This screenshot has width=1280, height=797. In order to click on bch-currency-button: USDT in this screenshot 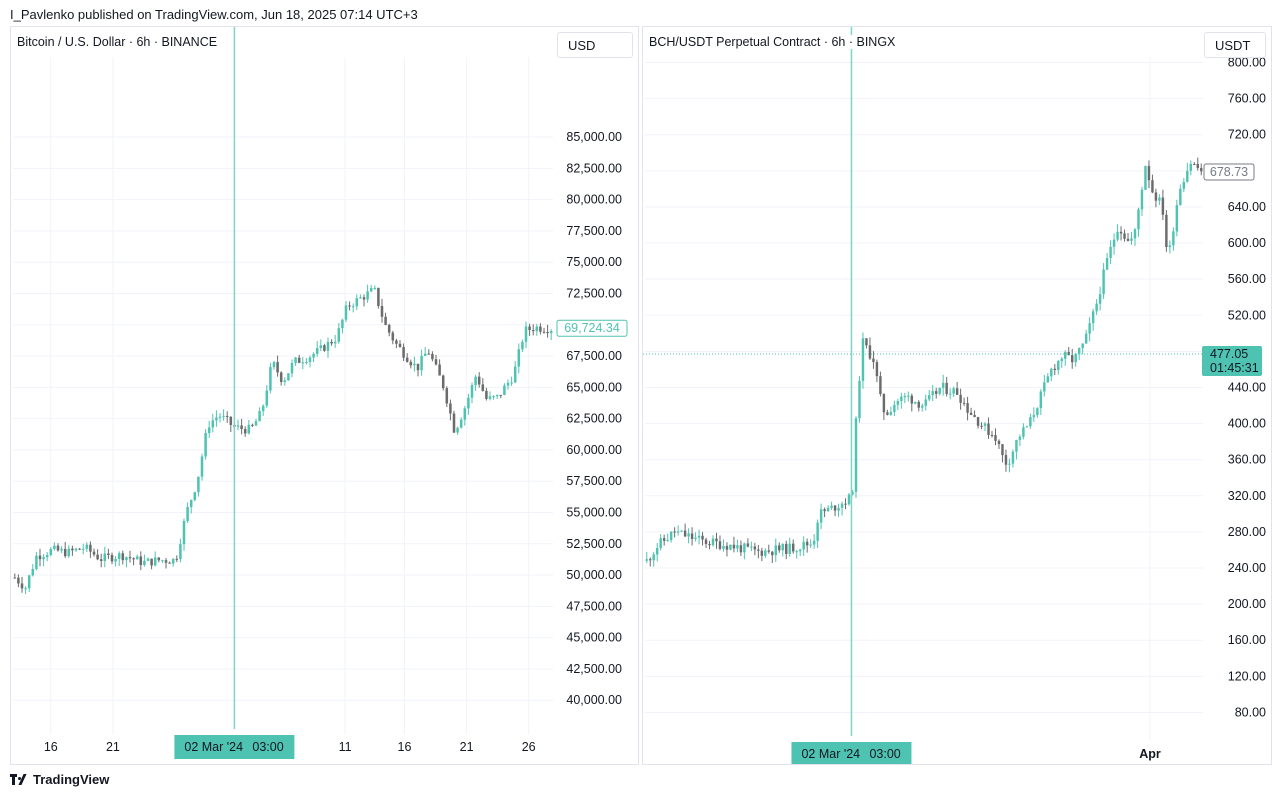, I will do `click(1235, 45)`.